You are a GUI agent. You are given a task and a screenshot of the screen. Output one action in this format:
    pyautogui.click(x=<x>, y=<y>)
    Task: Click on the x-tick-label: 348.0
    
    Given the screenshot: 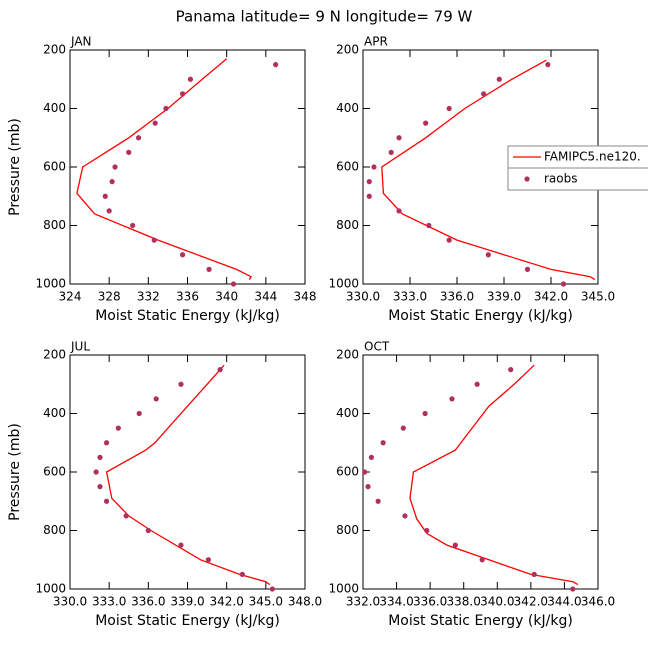 What is the action you would take?
    pyautogui.click(x=305, y=602)
    